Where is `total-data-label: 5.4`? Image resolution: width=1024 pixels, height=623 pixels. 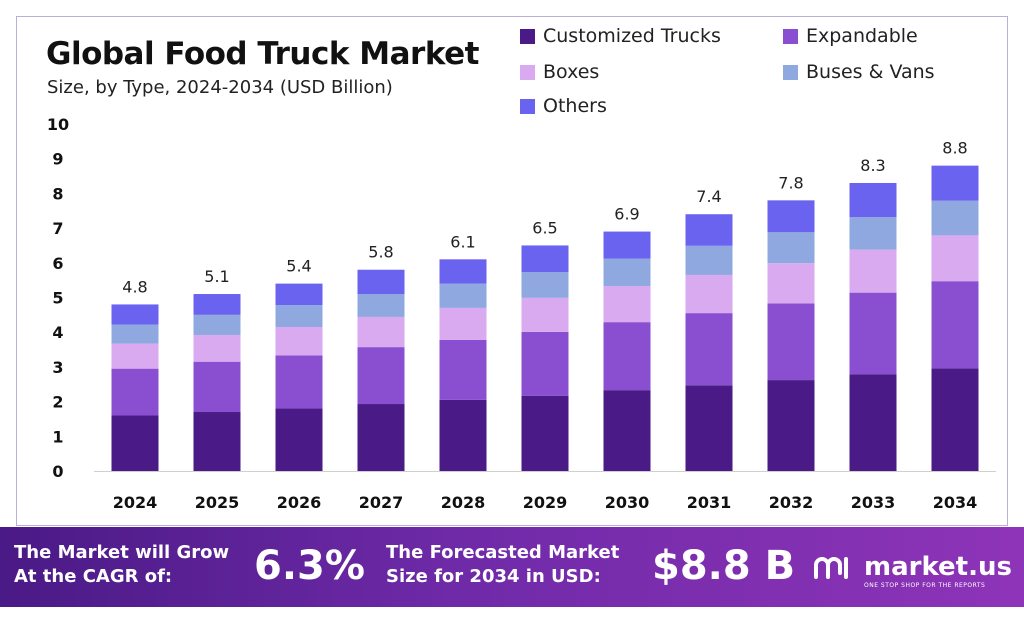 total-data-label: 5.4 is located at coordinates (298, 266).